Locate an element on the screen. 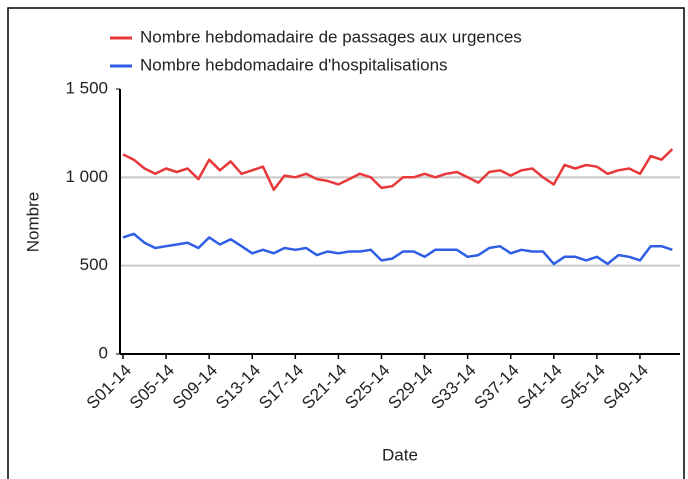 The width and height of the screenshot is (688, 479). x-tick-label: S13-14 is located at coordinates (238, 387).